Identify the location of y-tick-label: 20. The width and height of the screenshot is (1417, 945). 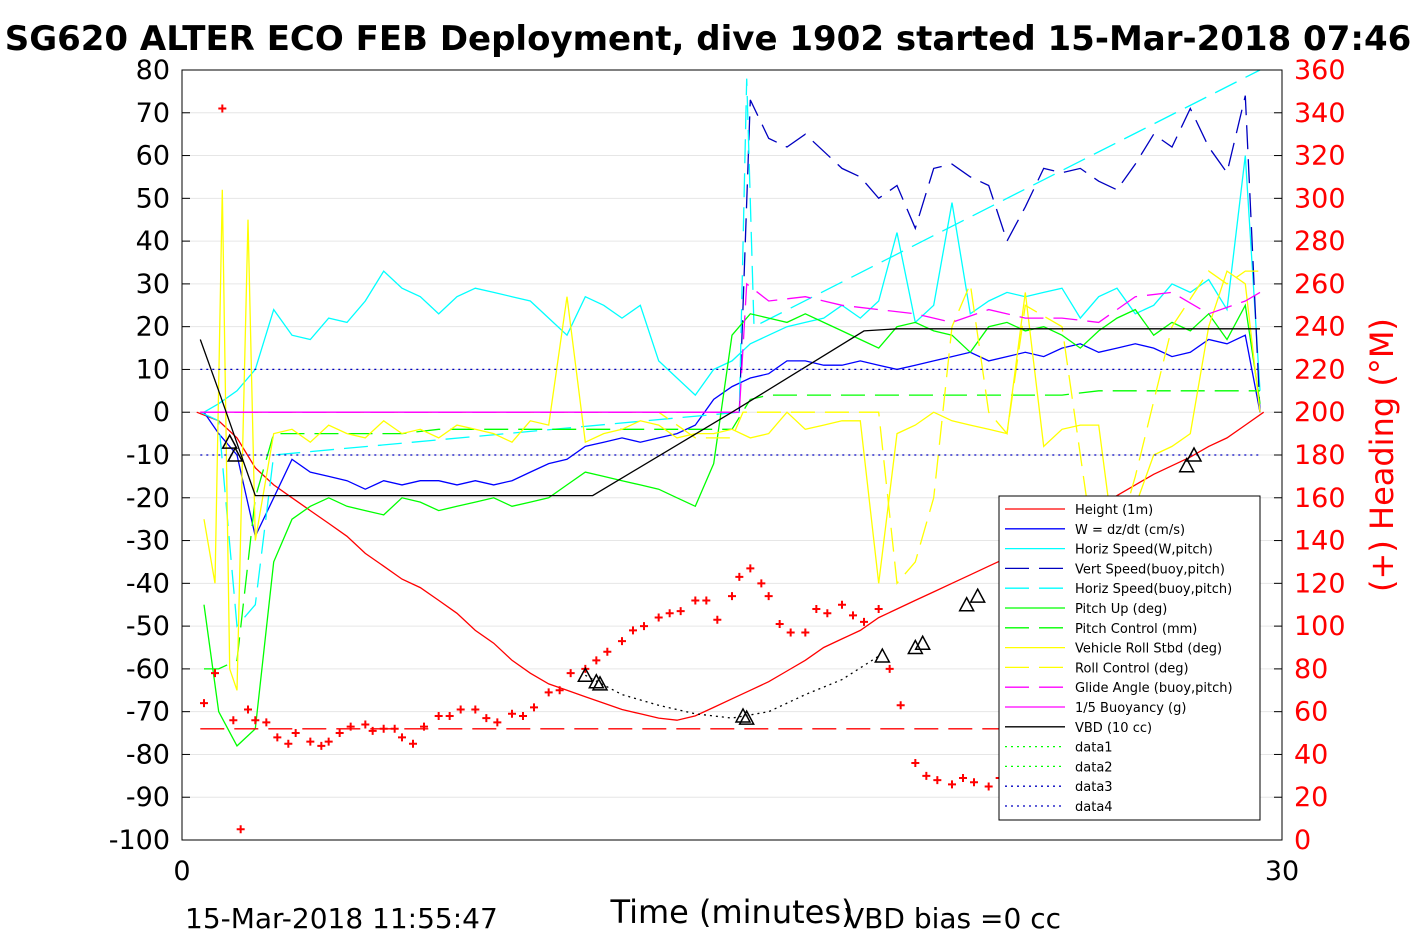
(153, 327).